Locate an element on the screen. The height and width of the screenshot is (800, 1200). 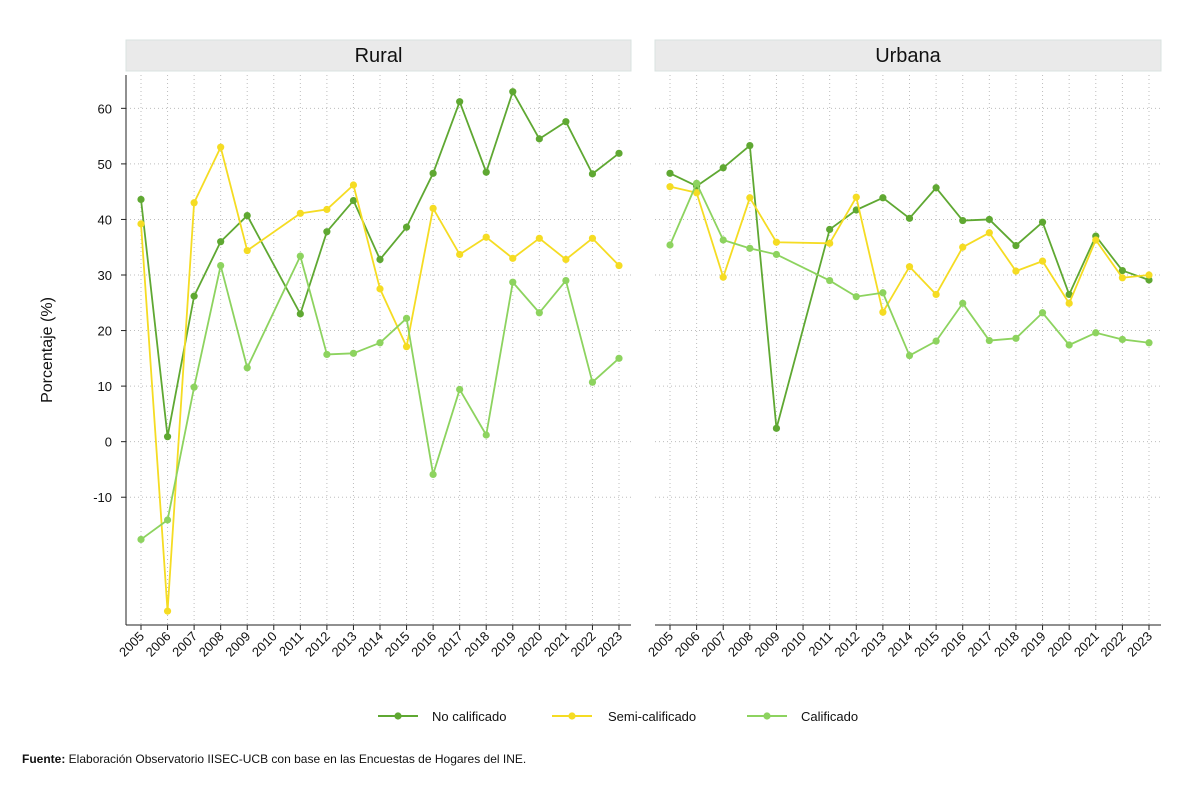
legend-item: No calificado is located at coordinates (442, 716).